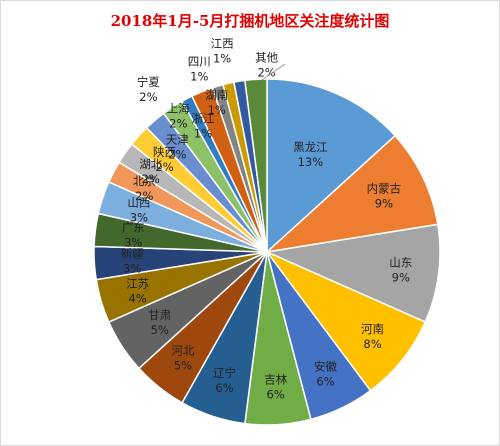  Describe the element at coordinates (150, 164) in the screenshot. I see `slice-name-label: 湖北` at that location.